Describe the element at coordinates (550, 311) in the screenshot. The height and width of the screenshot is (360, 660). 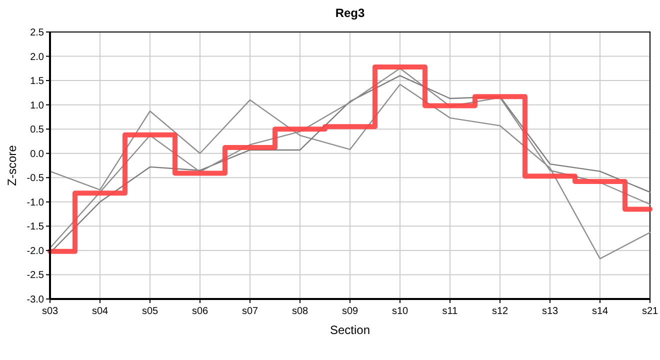
I see `x-tick-label: s13` at that location.